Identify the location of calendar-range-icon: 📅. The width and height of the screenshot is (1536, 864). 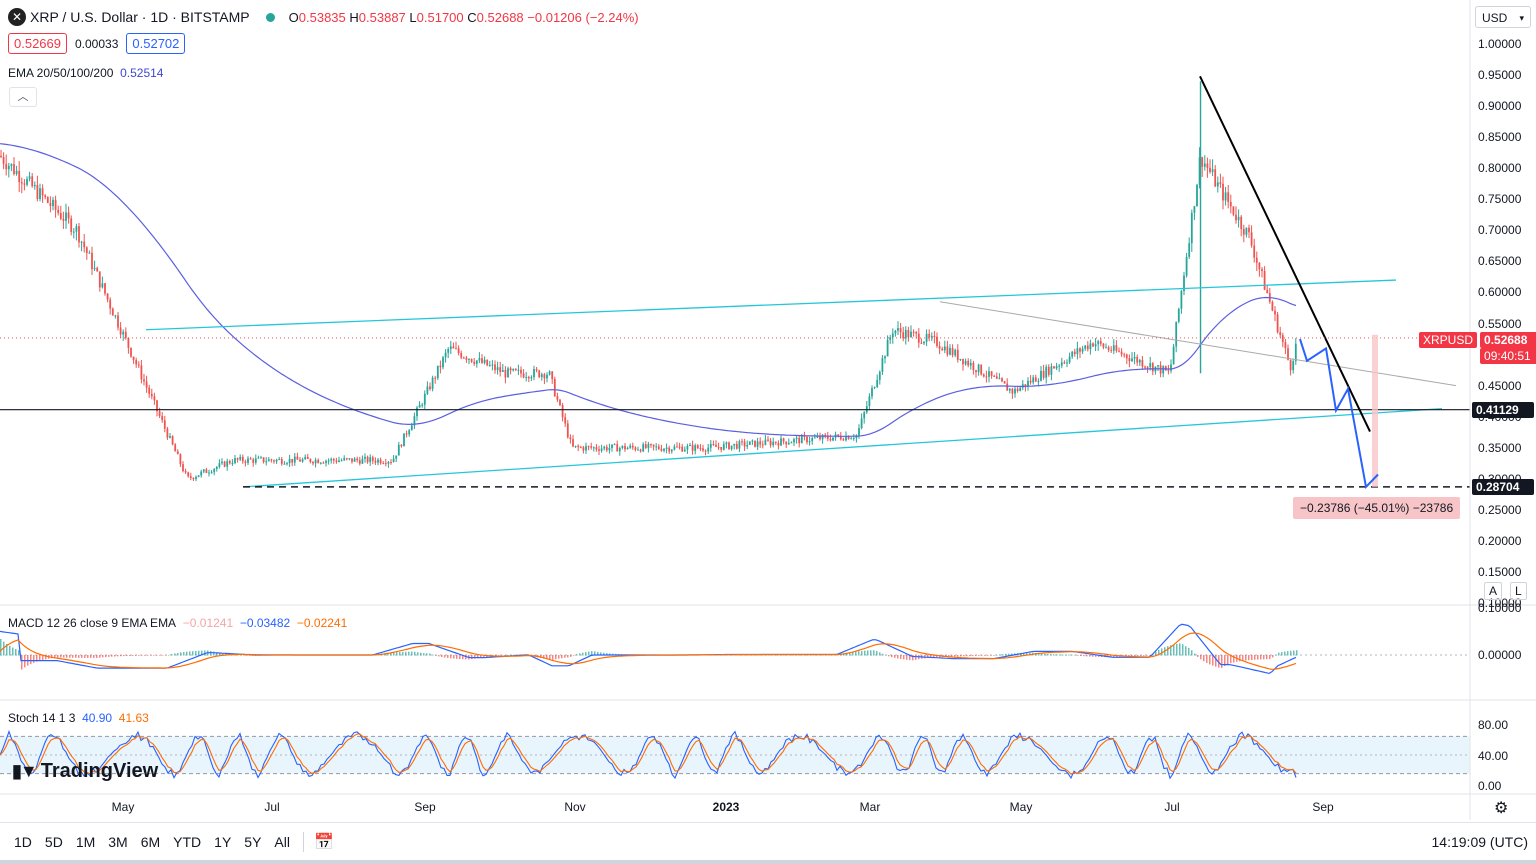
(323, 842).